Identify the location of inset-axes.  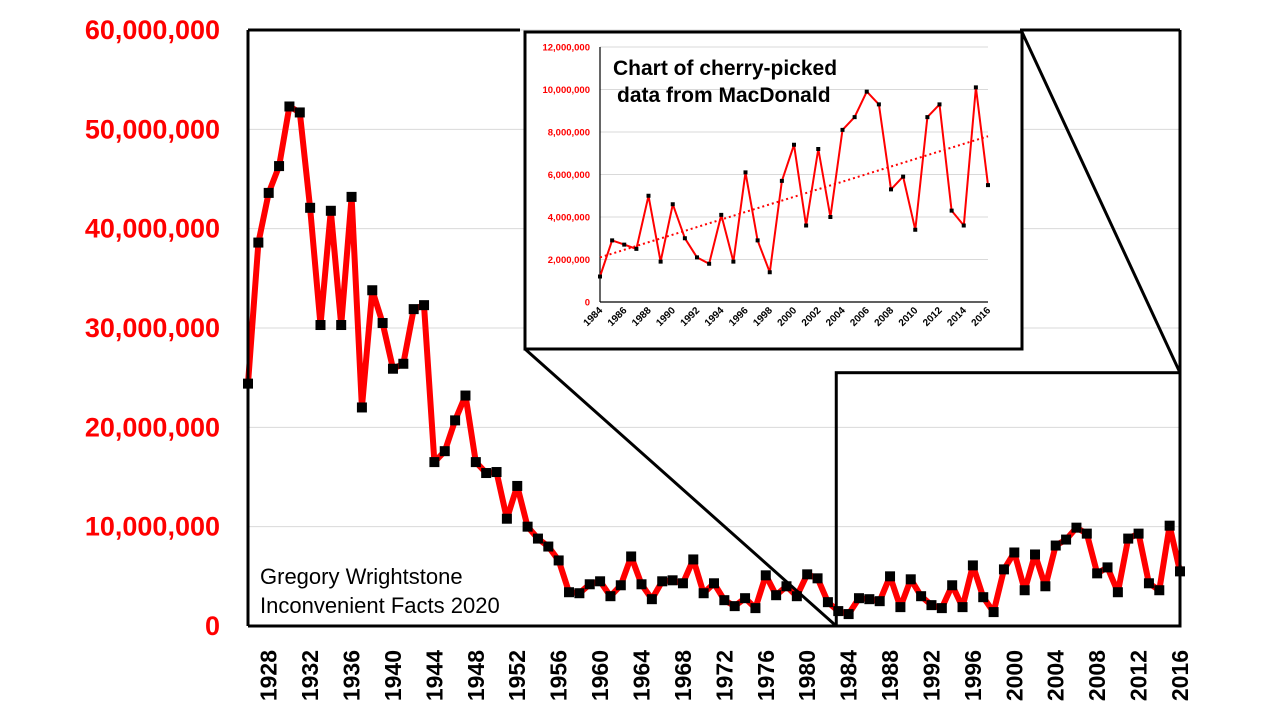
(793, 175).